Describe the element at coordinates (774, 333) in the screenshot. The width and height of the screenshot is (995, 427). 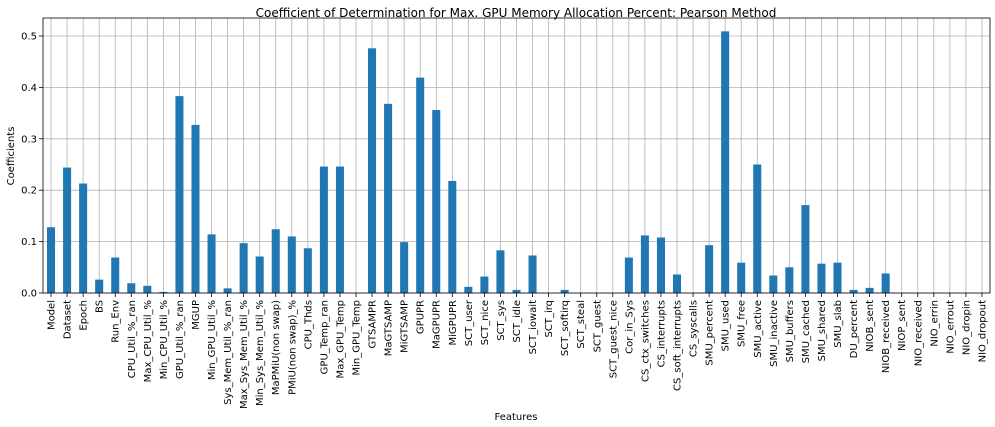
I see `x-tick-label: SMU_inactive` at that location.